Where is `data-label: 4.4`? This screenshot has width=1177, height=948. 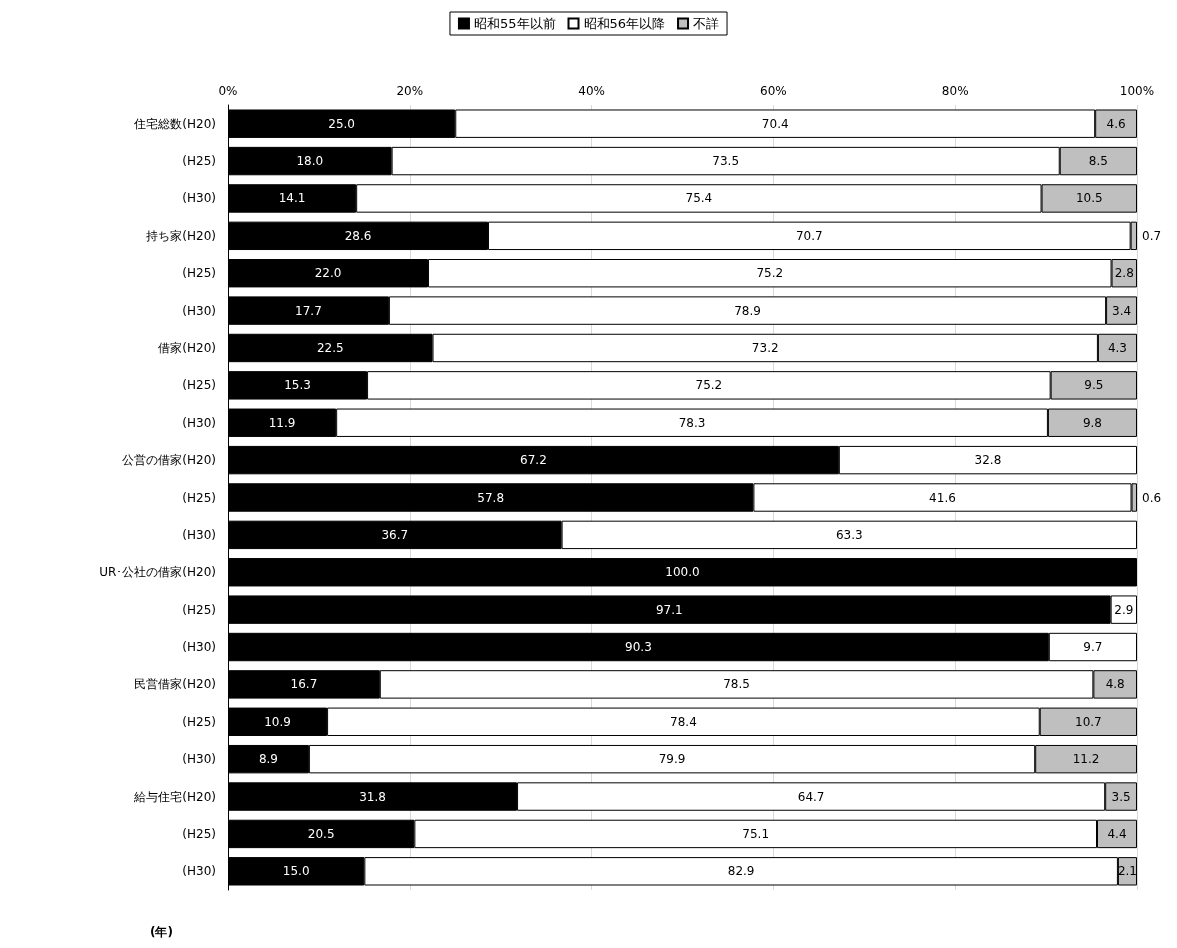
data-label: 4.4 is located at coordinates (1117, 833).